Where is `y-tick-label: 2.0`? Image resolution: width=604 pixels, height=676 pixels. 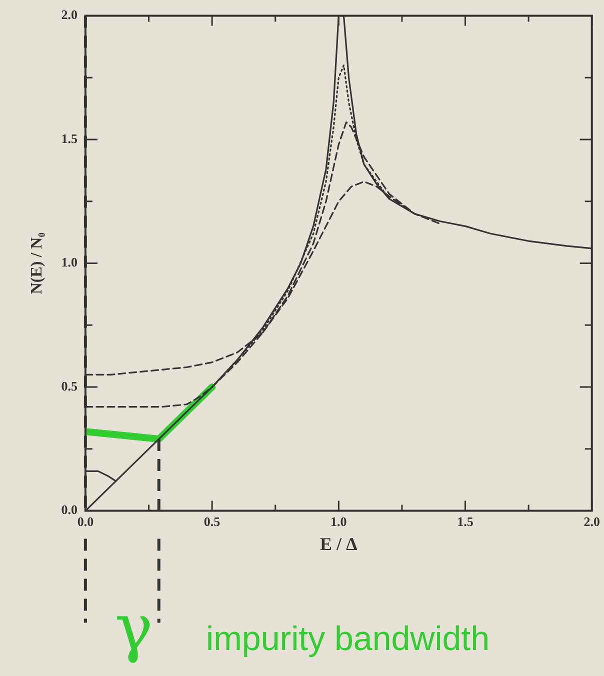
y-tick-label: 2.0 is located at coordinates (69, 14).